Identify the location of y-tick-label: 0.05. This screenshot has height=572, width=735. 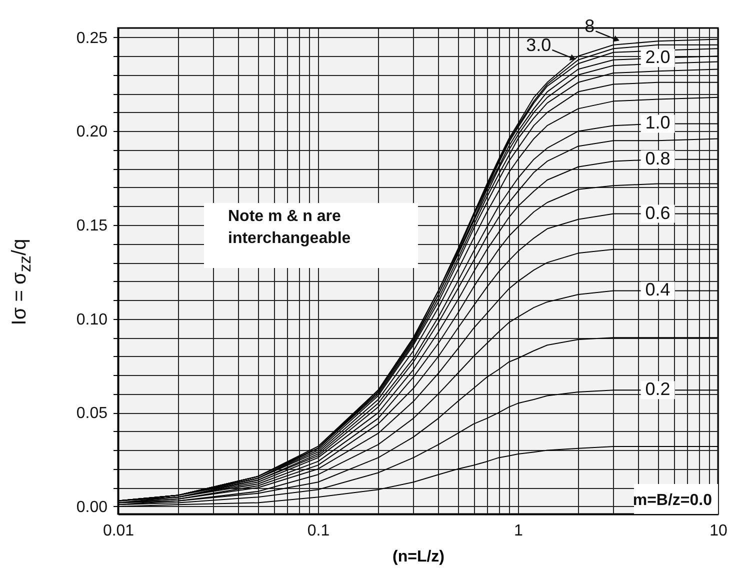
(92, 413).